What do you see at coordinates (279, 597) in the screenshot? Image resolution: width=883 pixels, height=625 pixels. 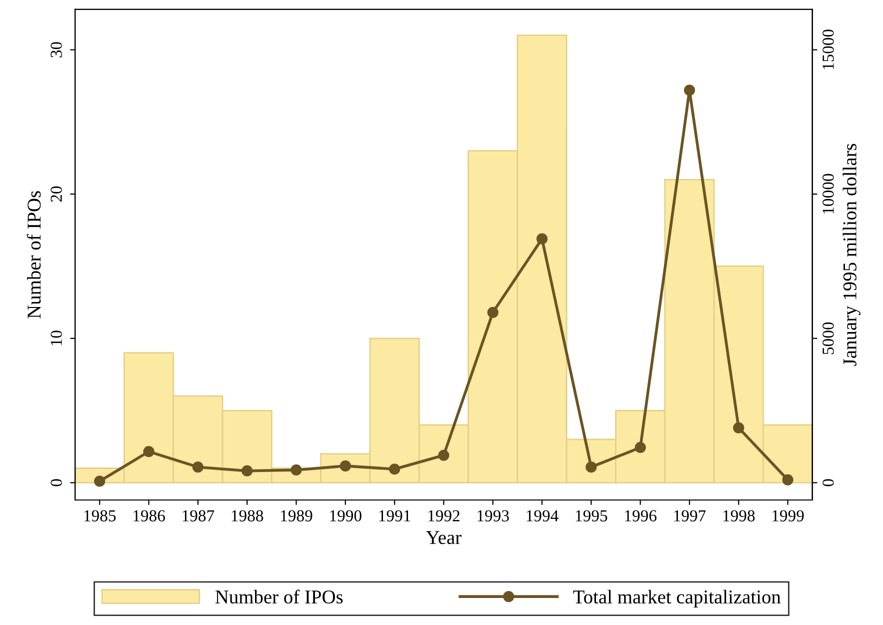 I see `legend-label: Number of IPOs` at bounding box center [279, 597].